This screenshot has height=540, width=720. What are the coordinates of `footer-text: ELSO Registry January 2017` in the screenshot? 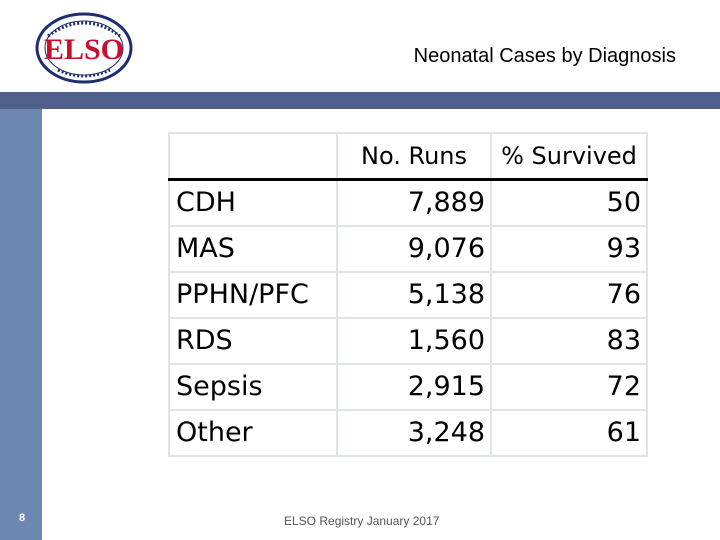 It's located at (362, 521).